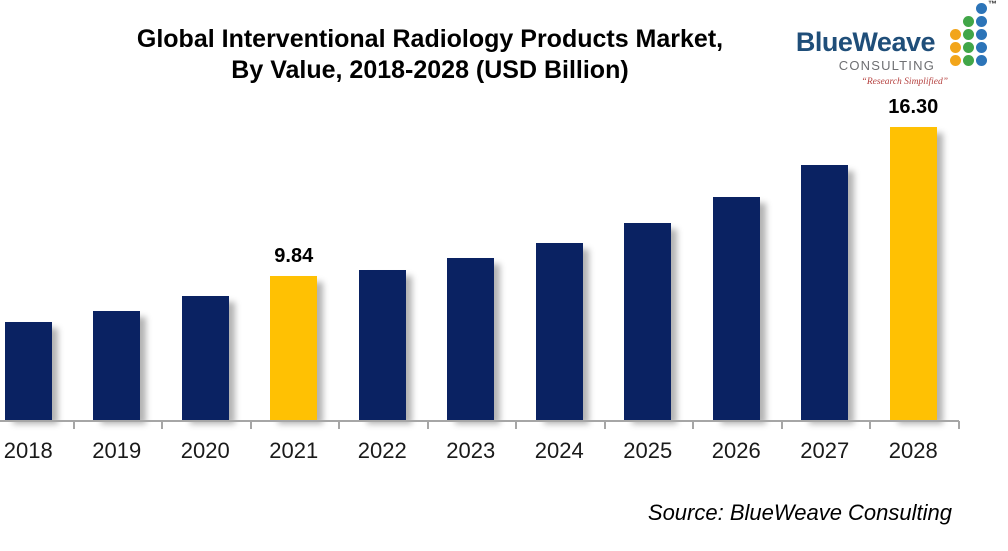  What do you see at coordinates (559, 450) in the screenshot?
I see `x-axis-label-2024: 2024` at bounding box center [559, 450].